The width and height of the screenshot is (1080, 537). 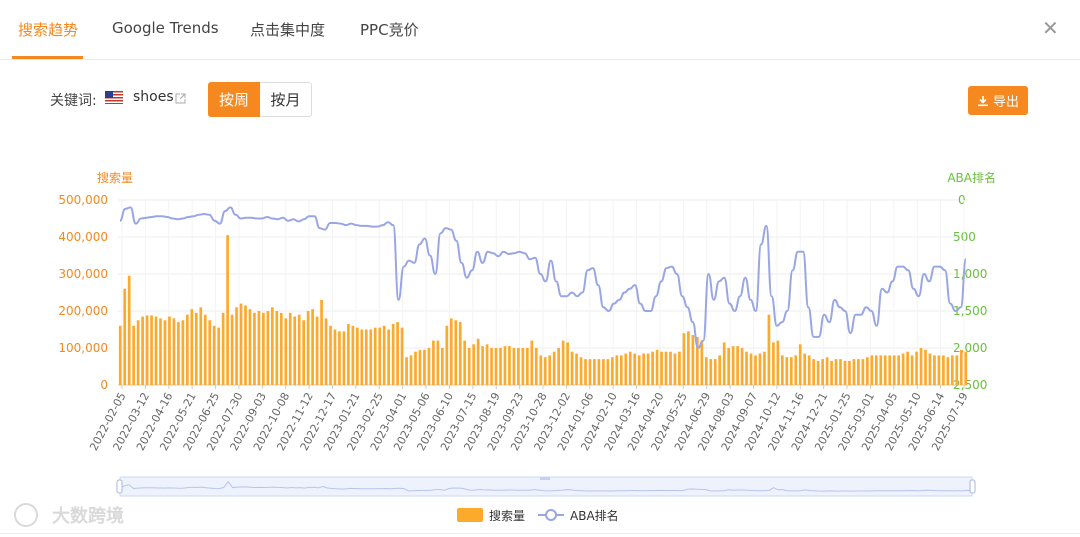 What do you see at coordinates (119, 486) in the screenshot?
I see `zoom-left-handle` at bounding box center [119, 486].